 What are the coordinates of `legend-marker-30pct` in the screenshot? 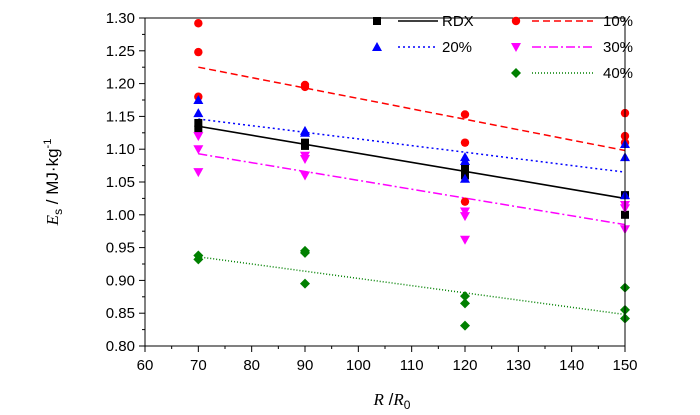 It's located at (516, 47).